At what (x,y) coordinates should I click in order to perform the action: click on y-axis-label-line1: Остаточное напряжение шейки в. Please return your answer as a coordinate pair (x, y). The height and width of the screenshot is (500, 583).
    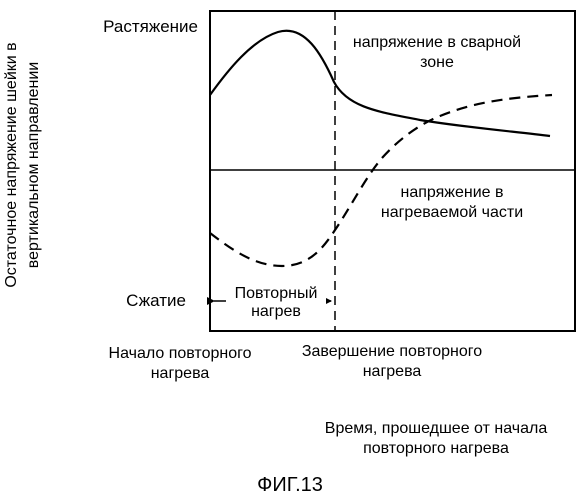
    Looking at the image, I should click on (11, 164).